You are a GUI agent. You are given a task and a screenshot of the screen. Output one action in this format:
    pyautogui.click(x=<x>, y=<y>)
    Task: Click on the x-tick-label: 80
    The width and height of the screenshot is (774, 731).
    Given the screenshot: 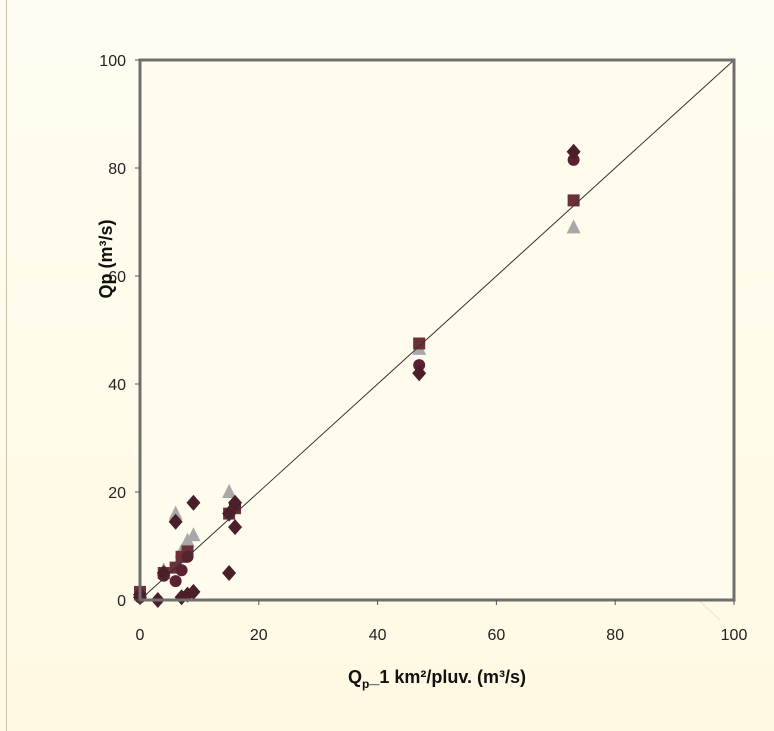 What is the action you would take?
    pyautogui.click(x=615, y=635)
    